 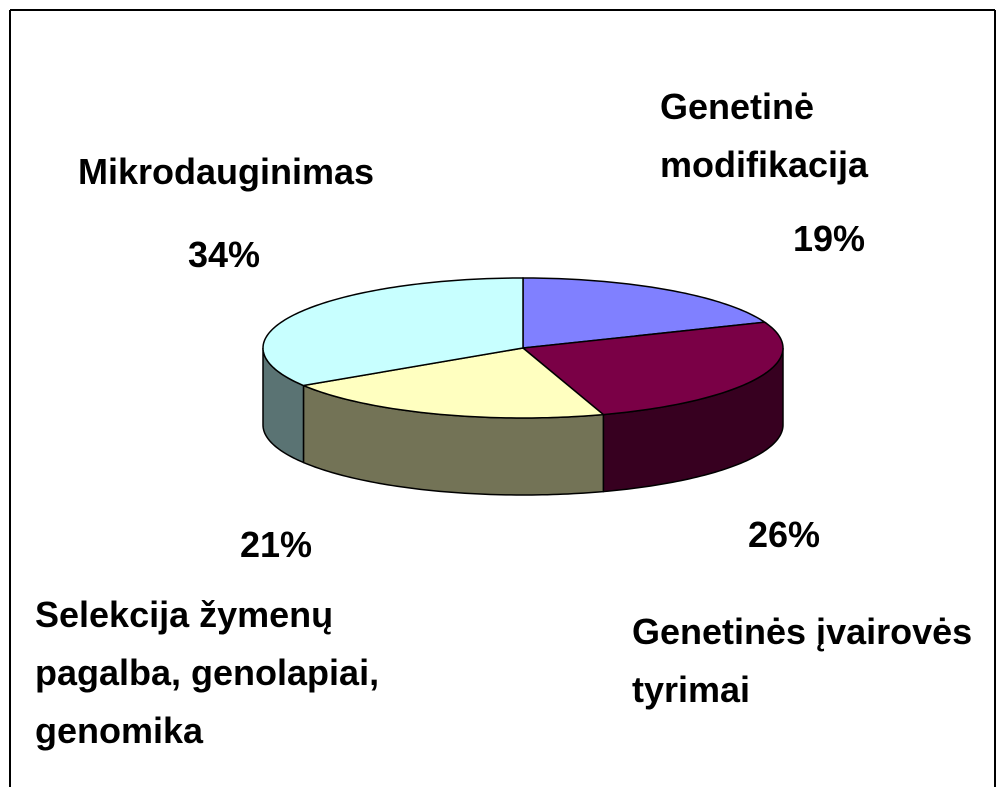 I want to click on value-label: 21%, so click(x=276, y=544).